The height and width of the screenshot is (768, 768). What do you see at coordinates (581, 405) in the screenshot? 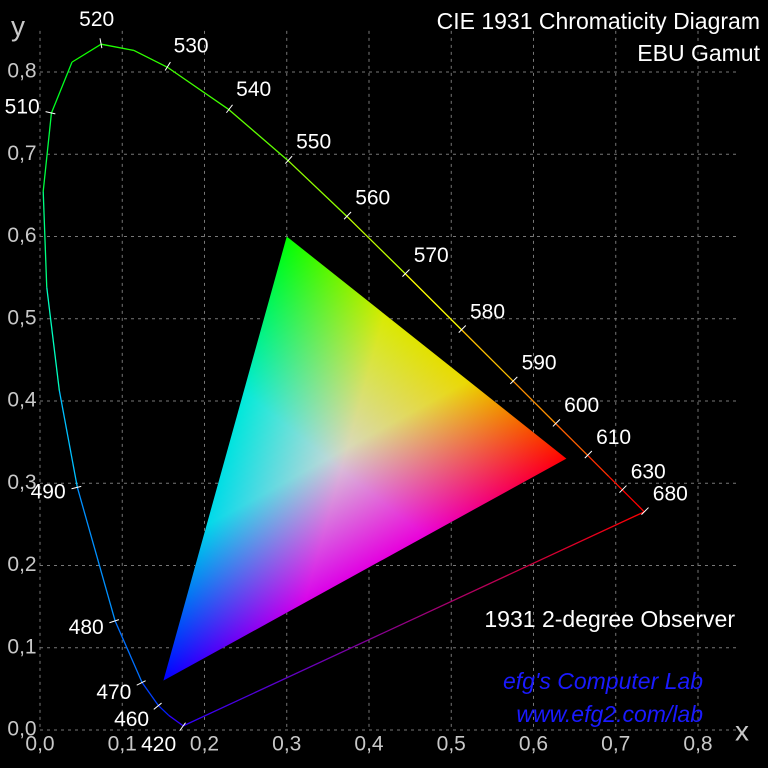
I see `wavelength-label: 600` at bounding box center [581, 405].